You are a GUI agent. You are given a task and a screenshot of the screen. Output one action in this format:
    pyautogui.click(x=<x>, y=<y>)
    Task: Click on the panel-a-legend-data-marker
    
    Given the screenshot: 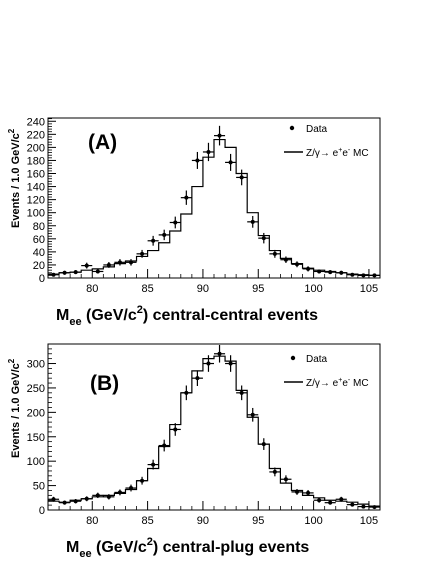 What is the action you would take?
    pyautogui.click(x=292, y=128)
    